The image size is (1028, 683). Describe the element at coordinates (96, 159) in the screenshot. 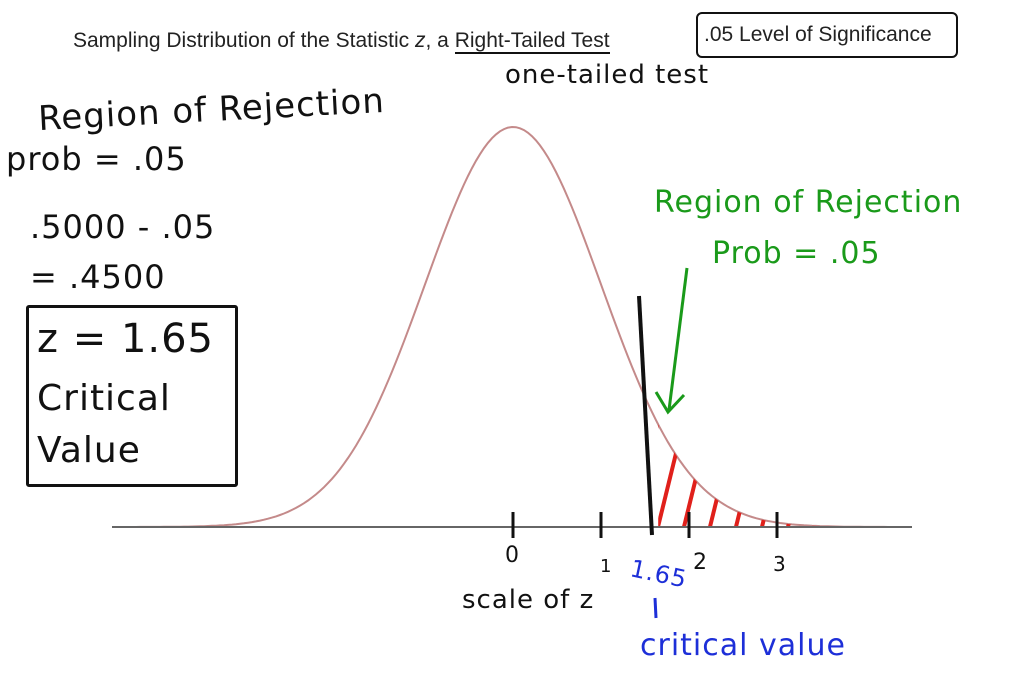

I see `prob-left-note: prob = .05` at that location.